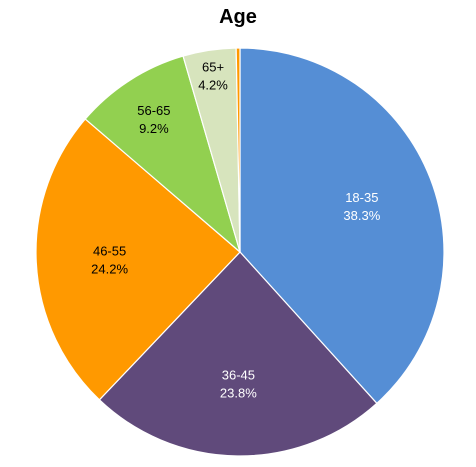 Image resolution: width=476 pixels, height=467 pixels. What do you see at coordinates (361, 197) in the screenshot?
I see `slice-label-18-35: 18-35` at bounding box center [361, 197].